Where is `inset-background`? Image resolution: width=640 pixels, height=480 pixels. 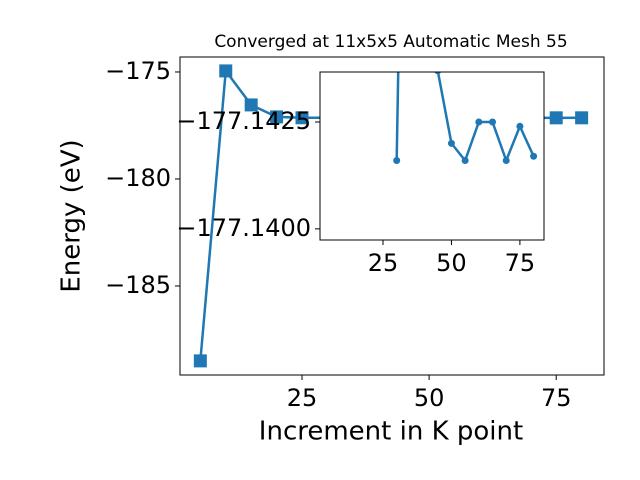
inset-background is located at coordinates (432, 156).